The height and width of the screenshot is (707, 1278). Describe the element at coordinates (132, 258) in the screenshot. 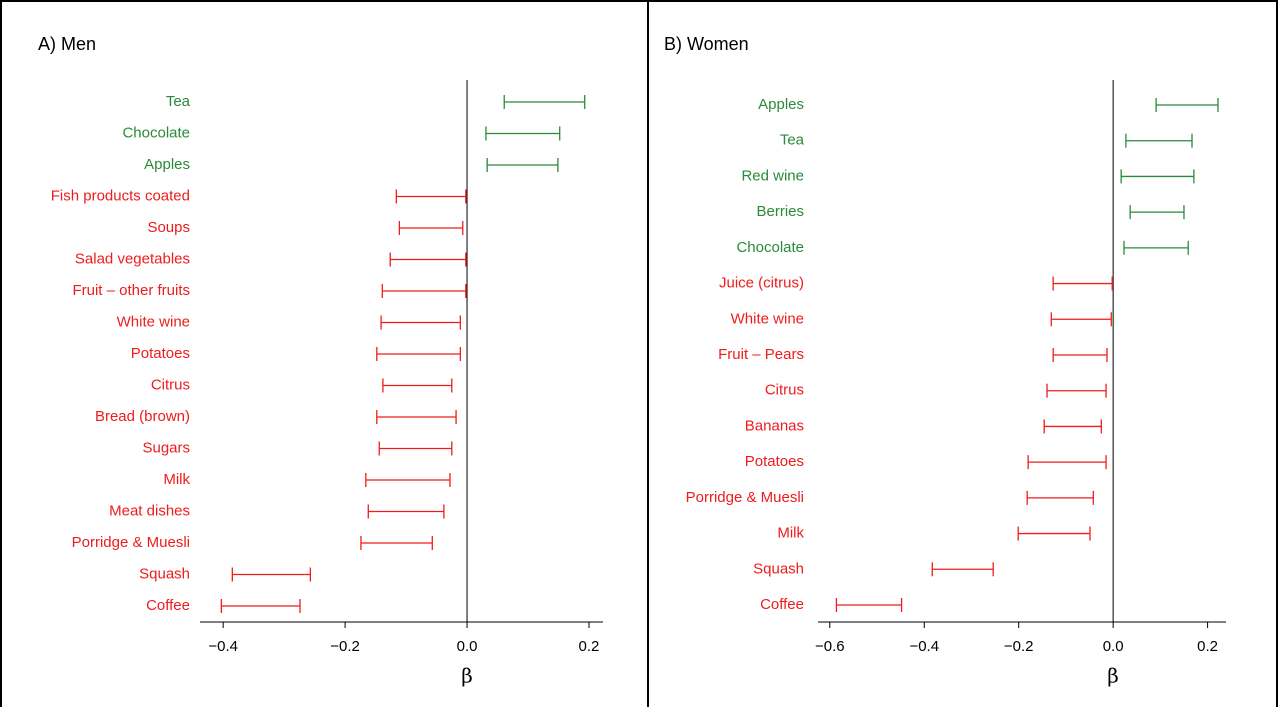

I see `category-label: Salad vegetables` at that location.